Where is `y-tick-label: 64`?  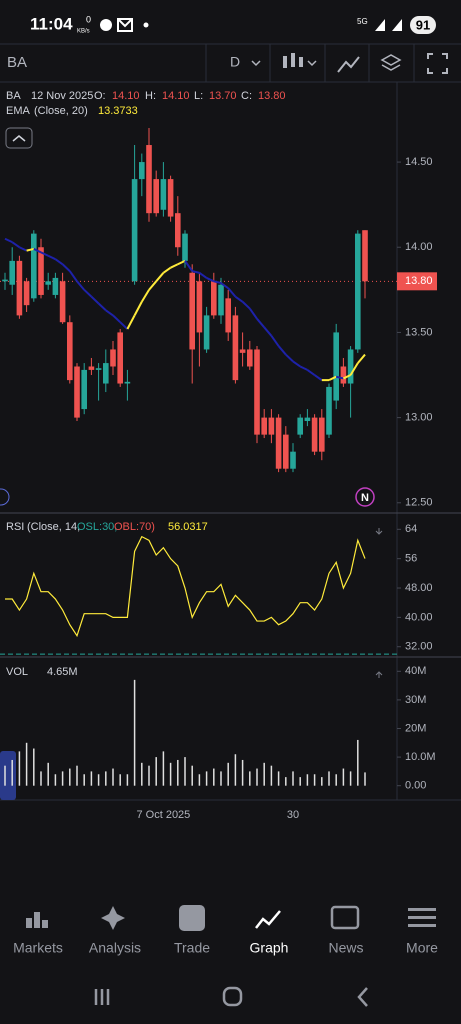 y-tick-label: 64 is located at coordinates (411, 529).